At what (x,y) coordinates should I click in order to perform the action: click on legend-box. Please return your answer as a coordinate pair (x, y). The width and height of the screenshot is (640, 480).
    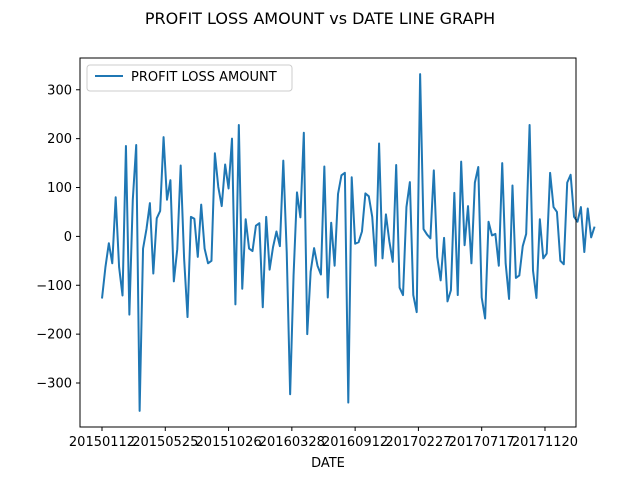
    Looking at the image, I should click on (189, 78).